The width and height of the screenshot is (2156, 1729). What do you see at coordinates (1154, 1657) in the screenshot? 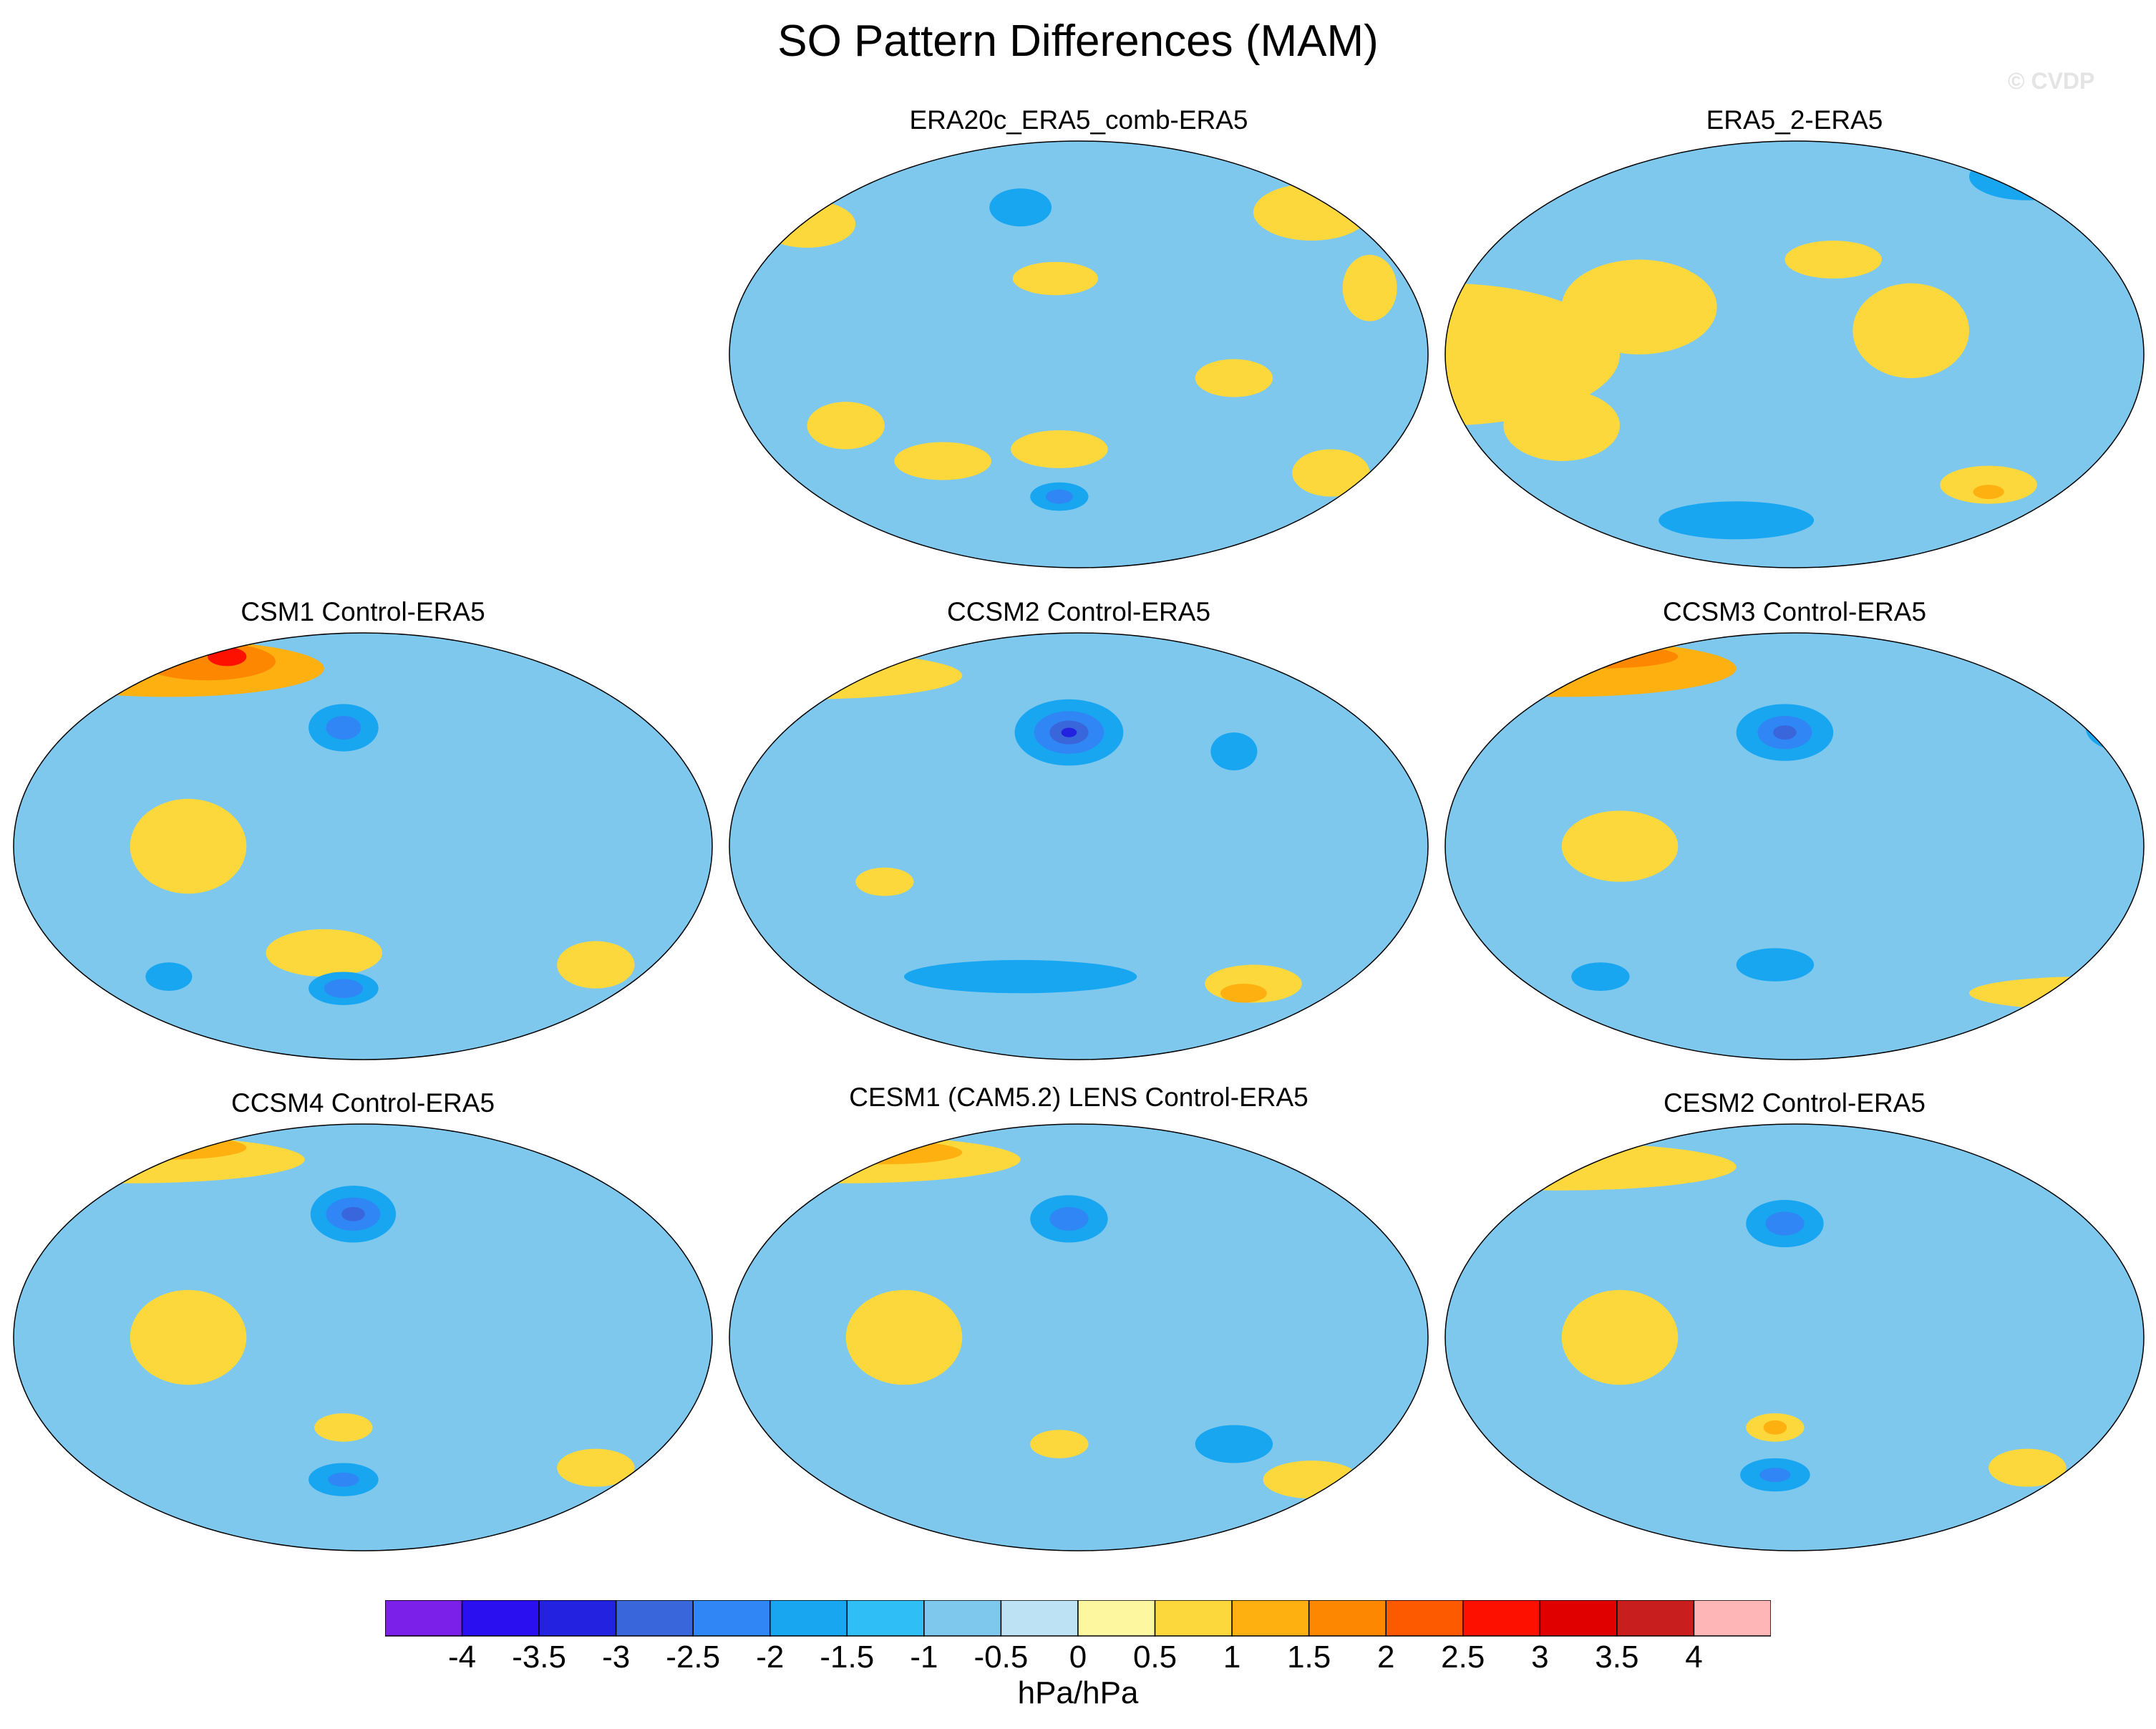
I see `colorbar-tick-label: 0.5` at bounding box center [1154, 1657].